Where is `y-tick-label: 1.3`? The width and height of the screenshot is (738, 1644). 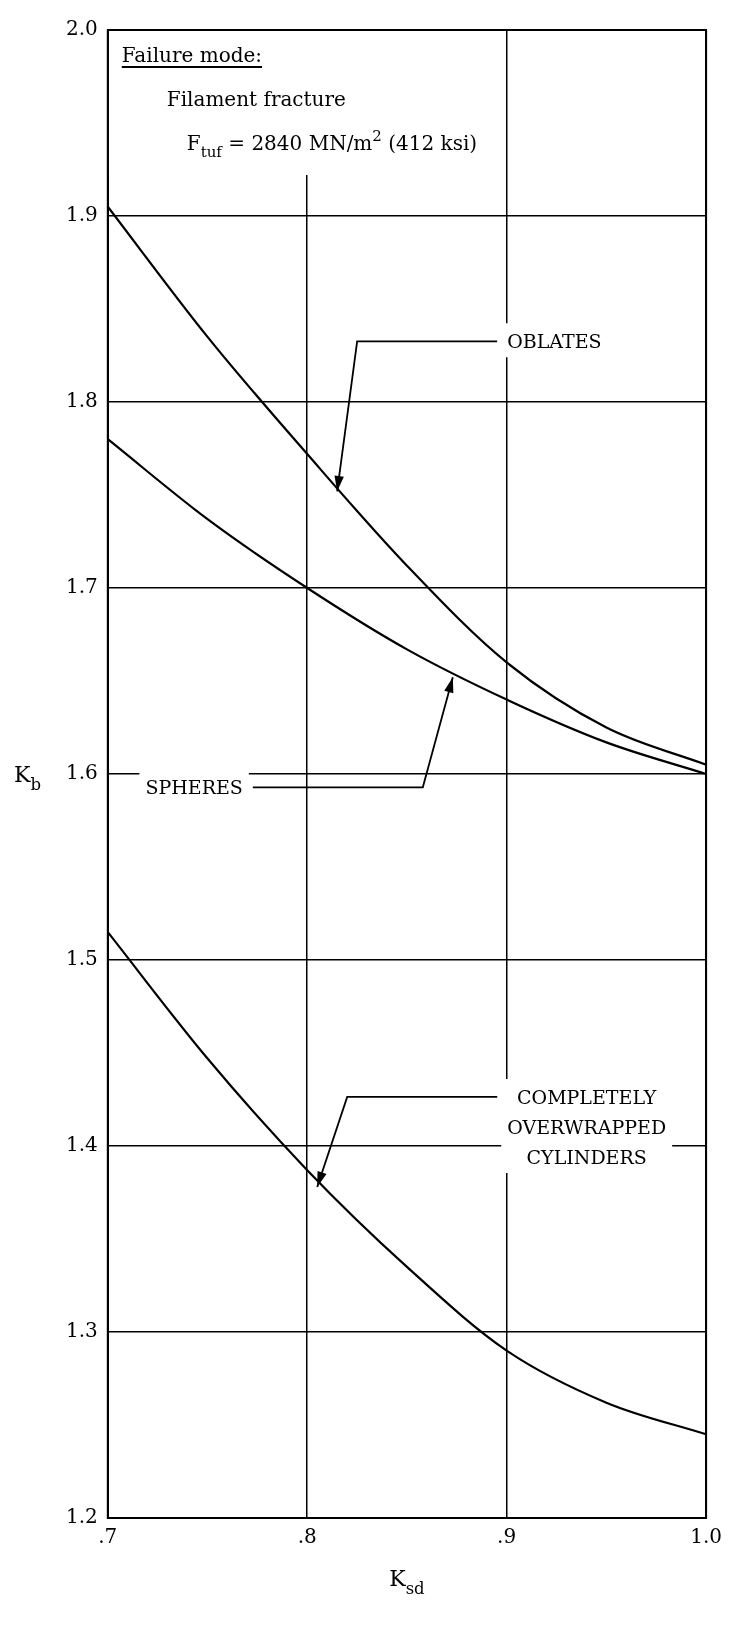 y-tick-label: 1.3 is located at coordinates (81, 1330).